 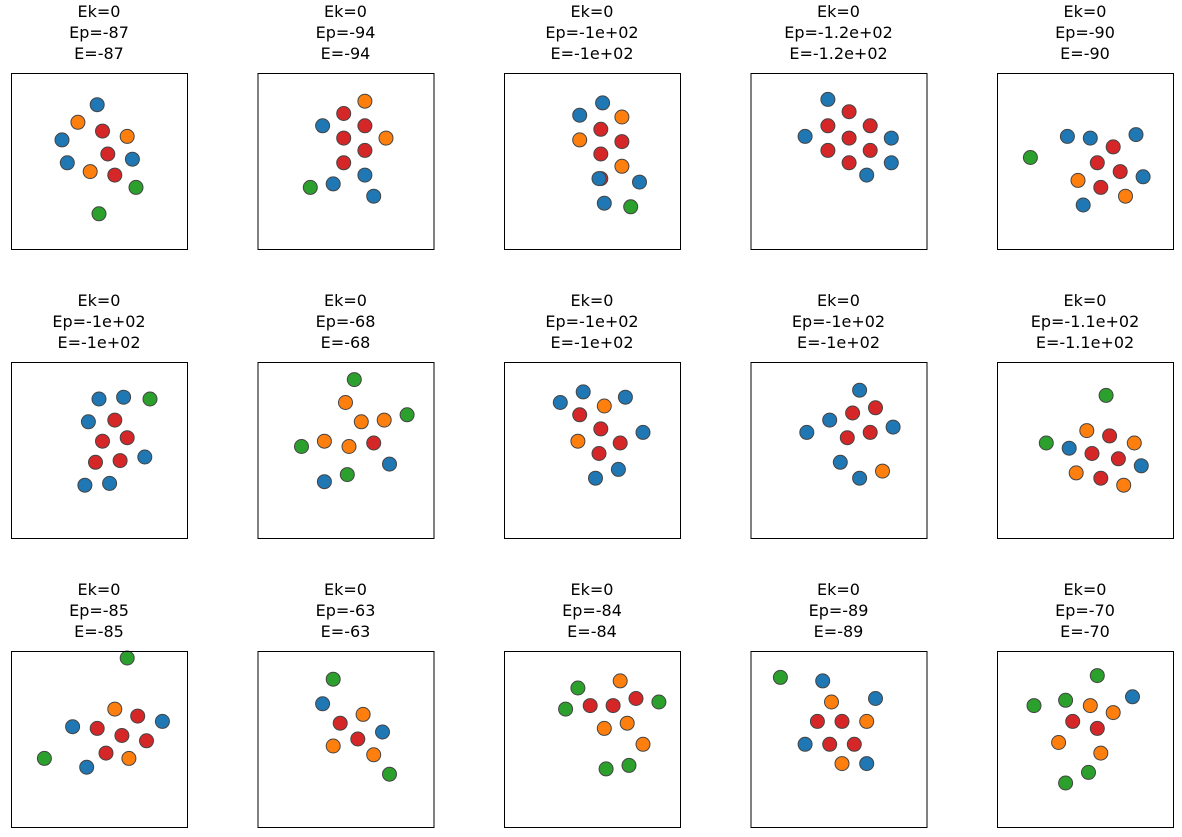 What do you see at coordinates (839, 704) in the screenshot?
I see `scatter-panel-14: Ek=0 Ep=-89 E=-89` at bounding box center [839, 704].